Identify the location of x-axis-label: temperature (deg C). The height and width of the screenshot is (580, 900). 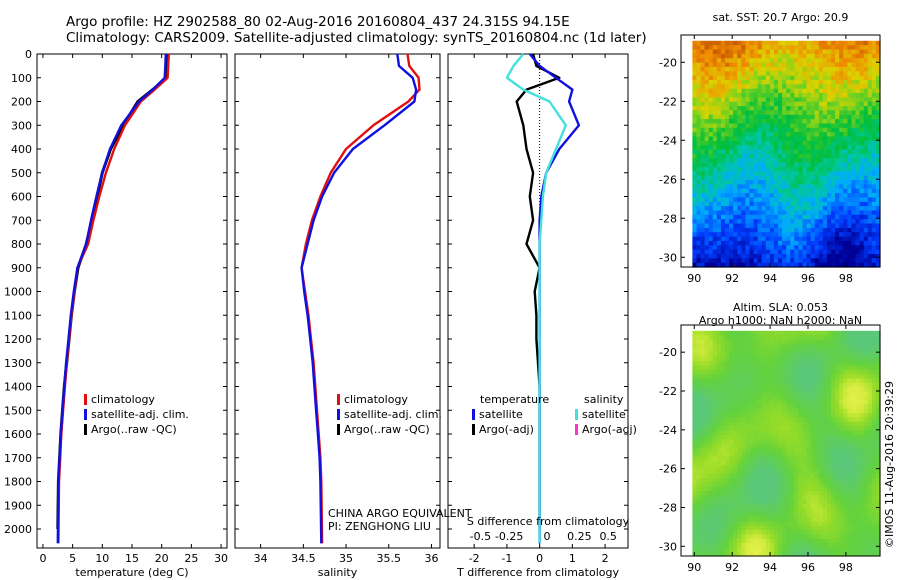
(131, 572).